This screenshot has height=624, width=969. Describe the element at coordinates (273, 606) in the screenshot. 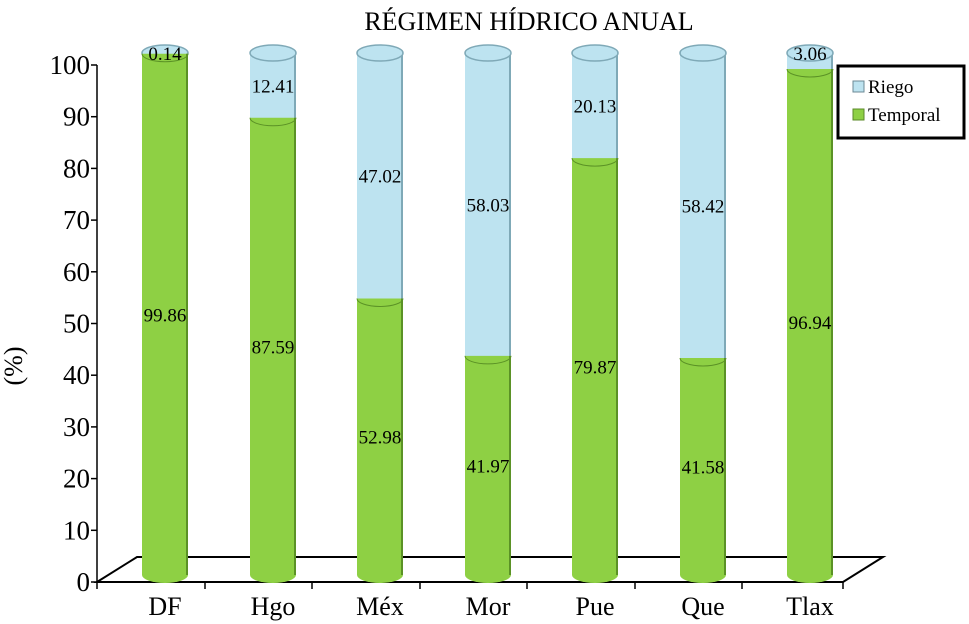

I see `x-tick-label: Hgo` at that location.